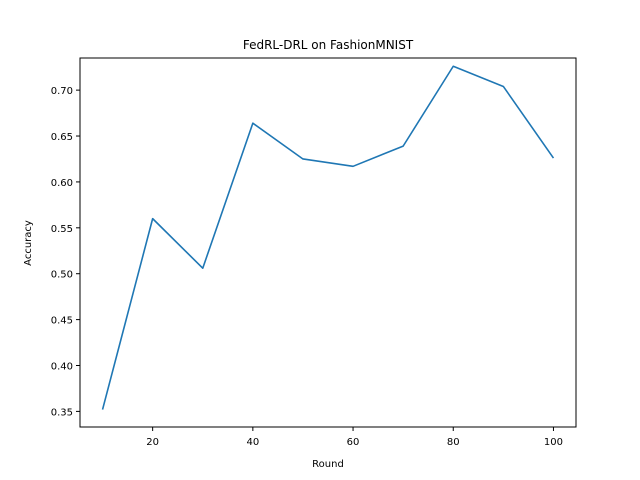 The height and width of the screenshot is (480, 640). Describe the element at coordinates (252, 442) in the screenshot. I see `x-tick-label: 40` at that location.